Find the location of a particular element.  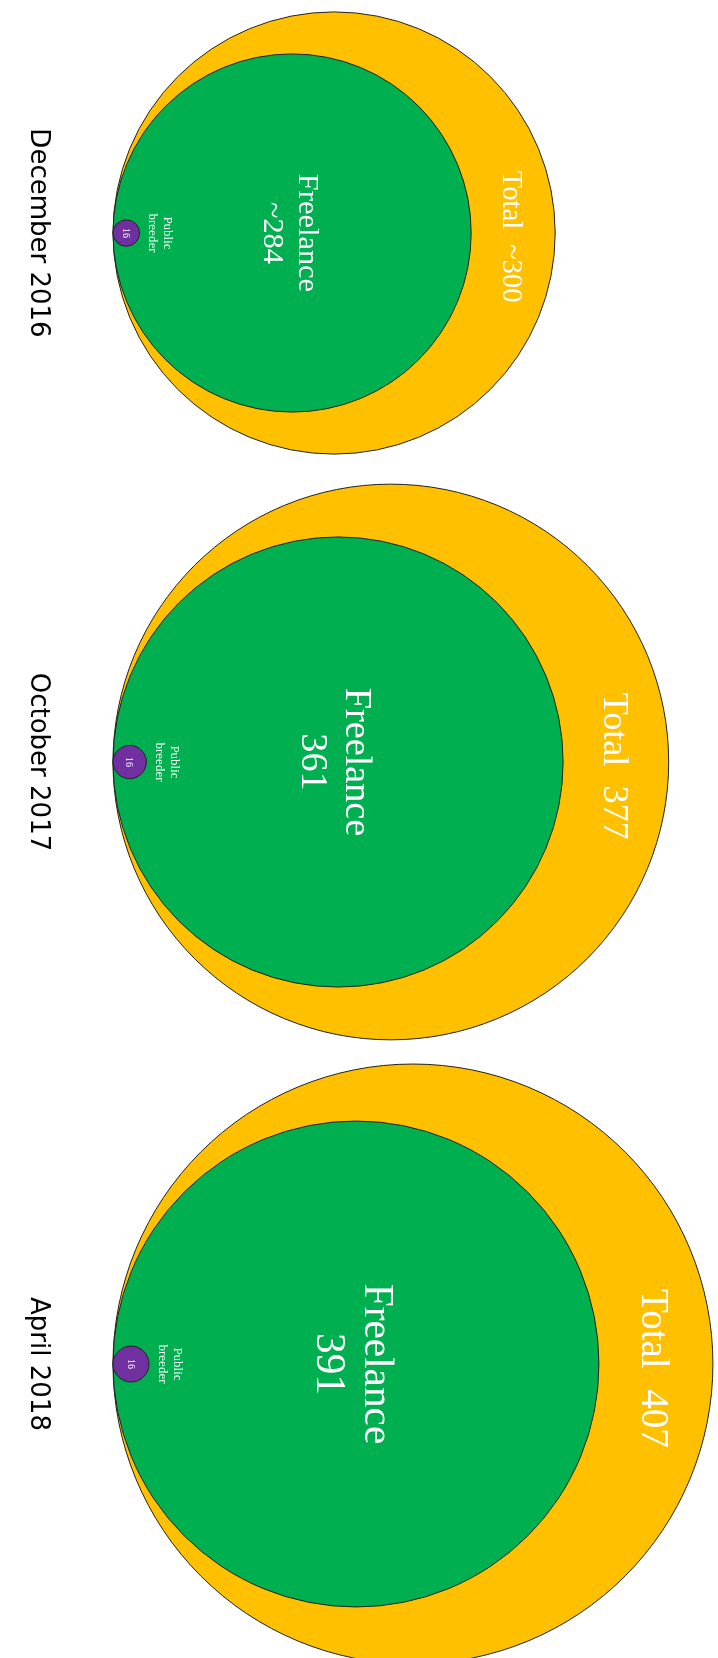

data-label: 407 is located at coordinates (656, 1418).